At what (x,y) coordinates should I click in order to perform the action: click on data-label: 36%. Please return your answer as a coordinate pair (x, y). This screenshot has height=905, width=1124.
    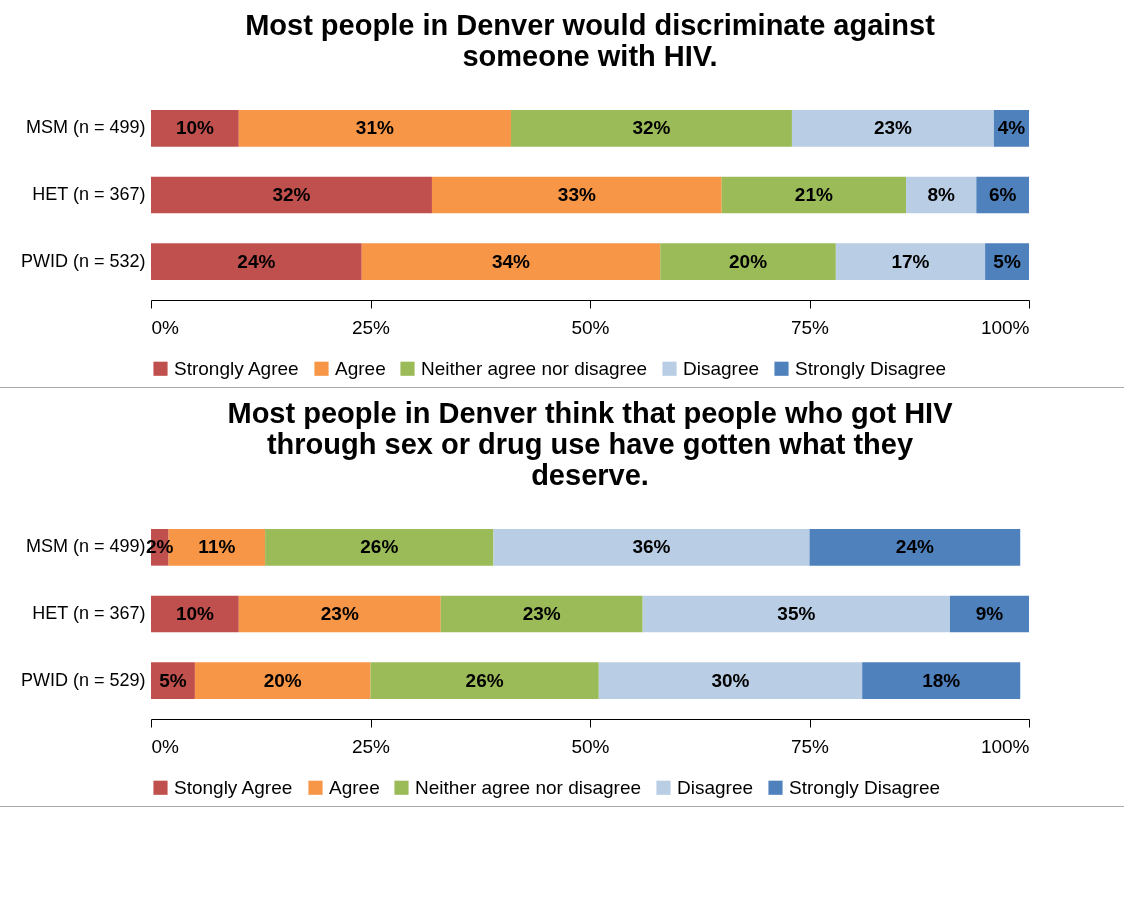
    Looking at the image, I should click on (651, 547).